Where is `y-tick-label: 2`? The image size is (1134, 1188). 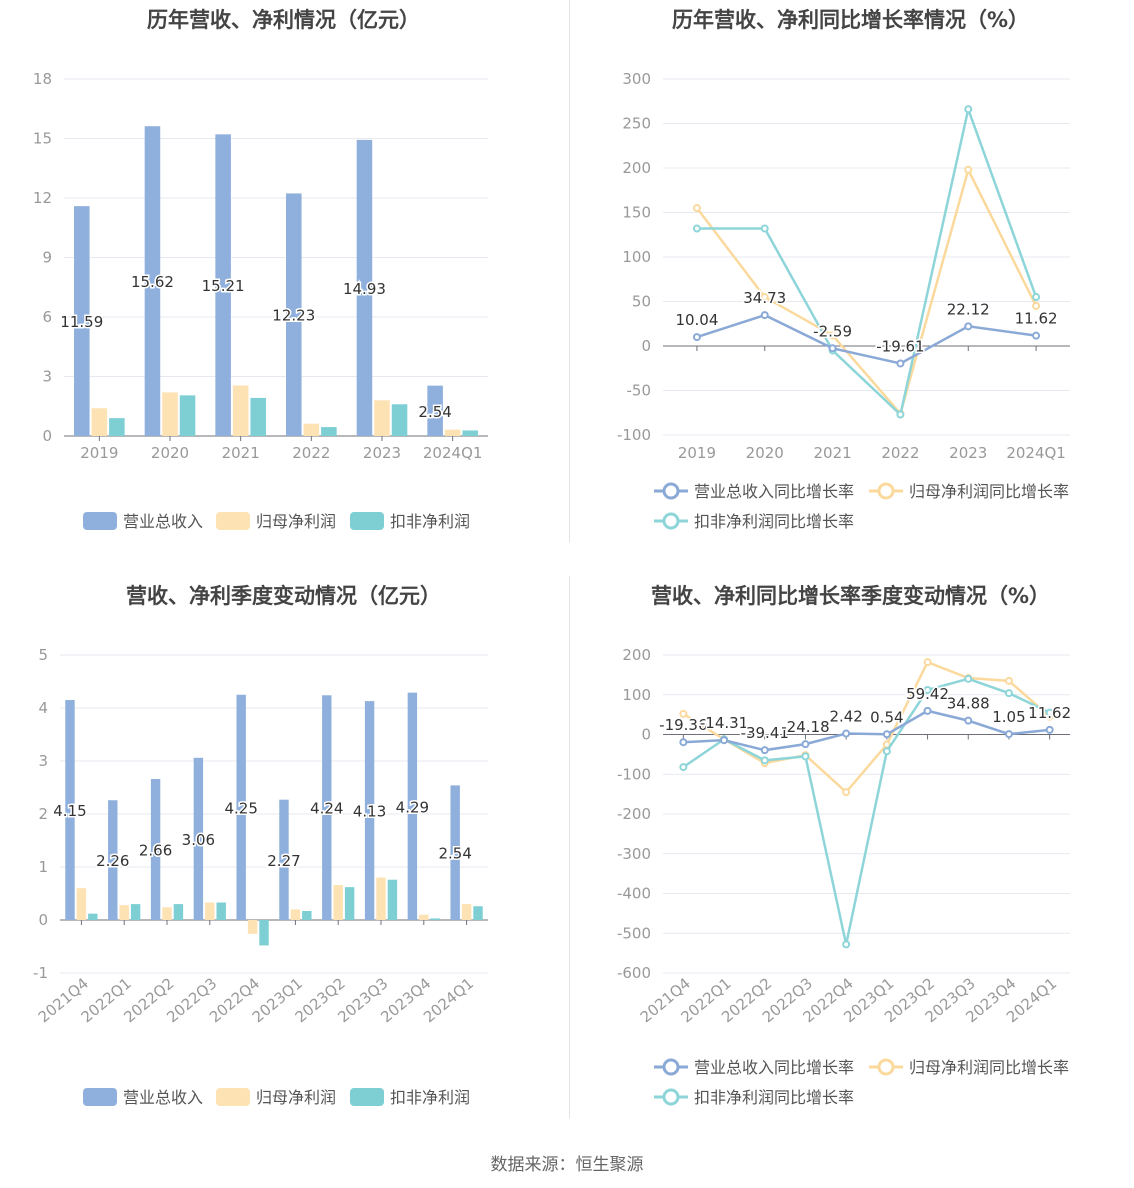
y-tick-label: 2 is located at coordinates (43, 814).